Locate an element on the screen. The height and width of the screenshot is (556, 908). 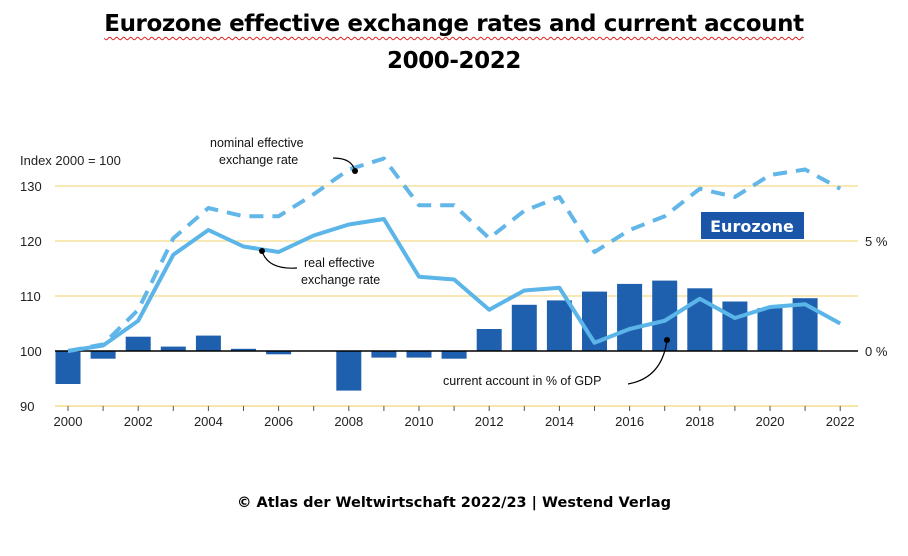
x-tick-label-2016: 2016 is located at coordinates (629, 421).